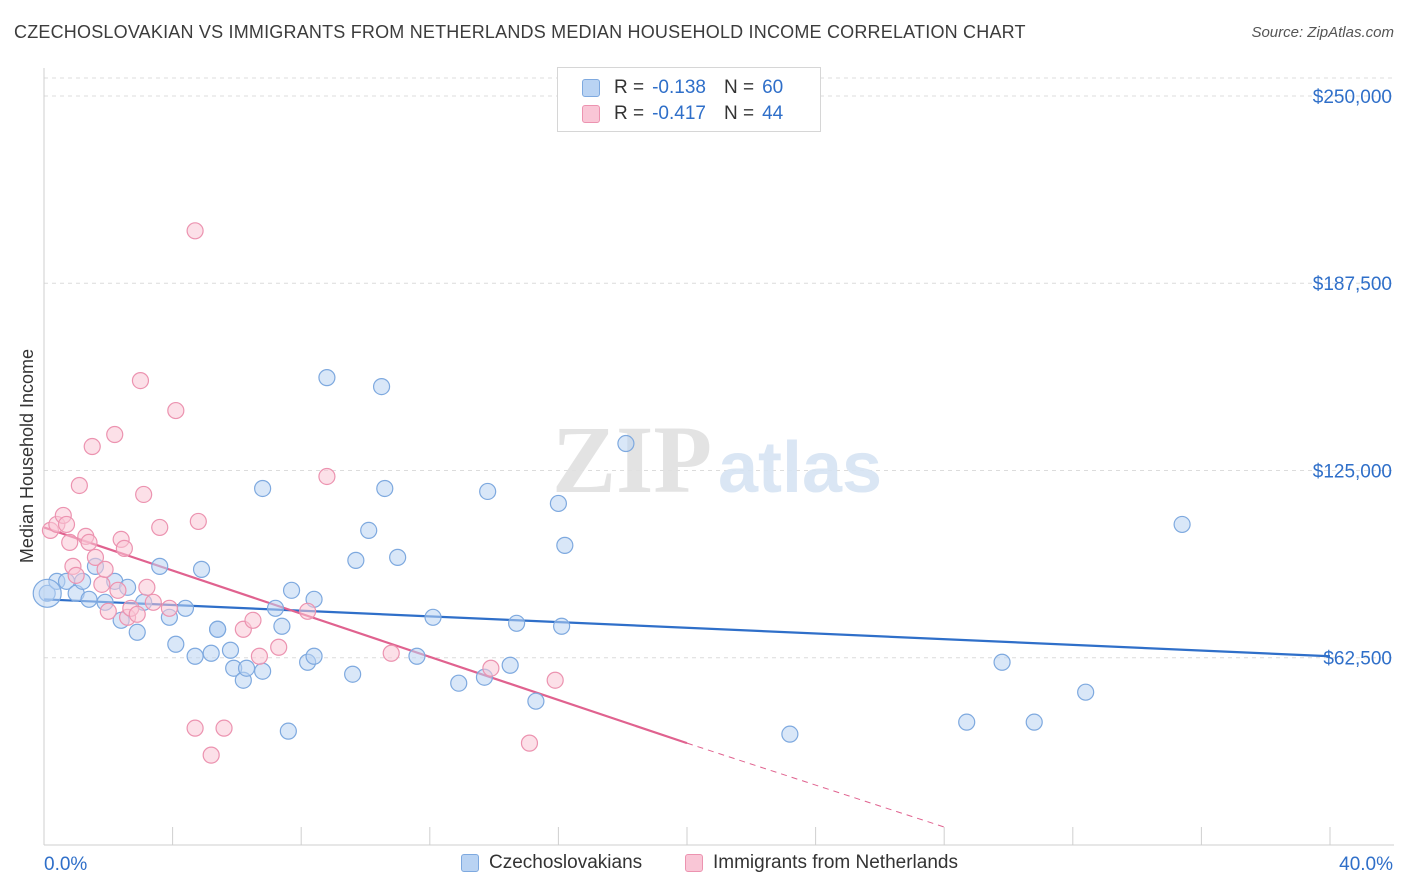 The height and width of the screenshot is (892, 1406). What do you see at coordinates (835, 862) in the screenshot?
I see `series-legend-label: Immigrants from Netherlands` at bounding box center [835, 862].